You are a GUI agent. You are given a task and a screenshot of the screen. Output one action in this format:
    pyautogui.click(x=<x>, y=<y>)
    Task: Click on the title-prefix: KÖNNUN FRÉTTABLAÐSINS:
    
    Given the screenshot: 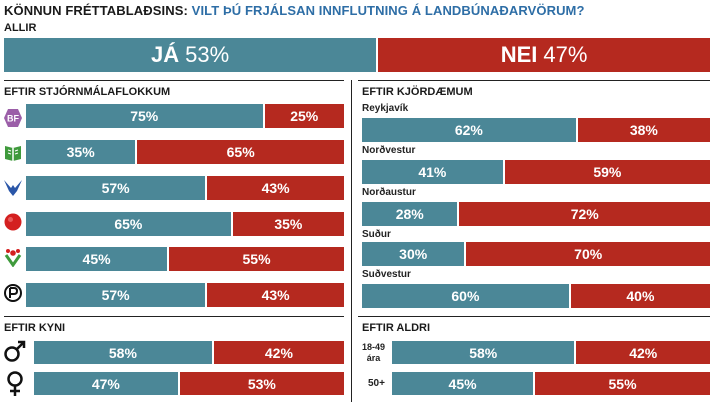 What is the action you would take?
    pyautogui.click(x=96, y=10)
    